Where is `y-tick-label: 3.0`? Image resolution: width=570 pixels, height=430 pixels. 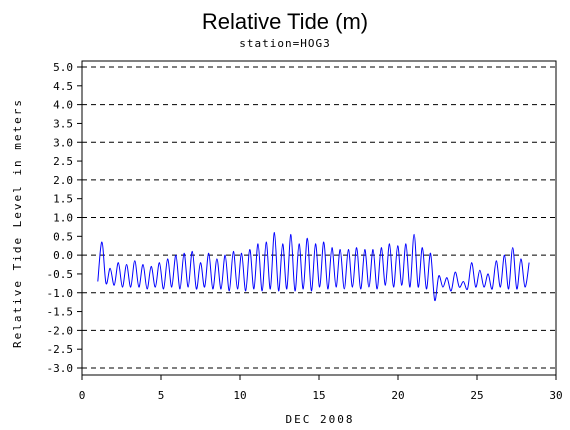 y-tick-label: 3.0 is located at coordinates (63, 142).